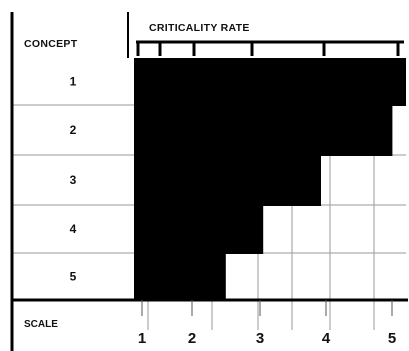  I want to click on concept-label-1: 1, so click(73, 82).